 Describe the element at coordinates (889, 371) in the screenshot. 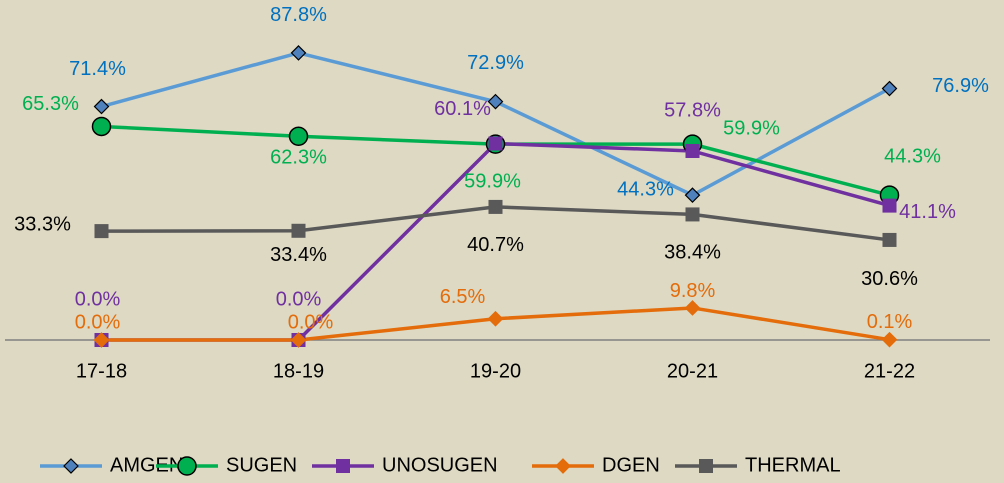

I see `x-tick-label: 21-22` at that location.